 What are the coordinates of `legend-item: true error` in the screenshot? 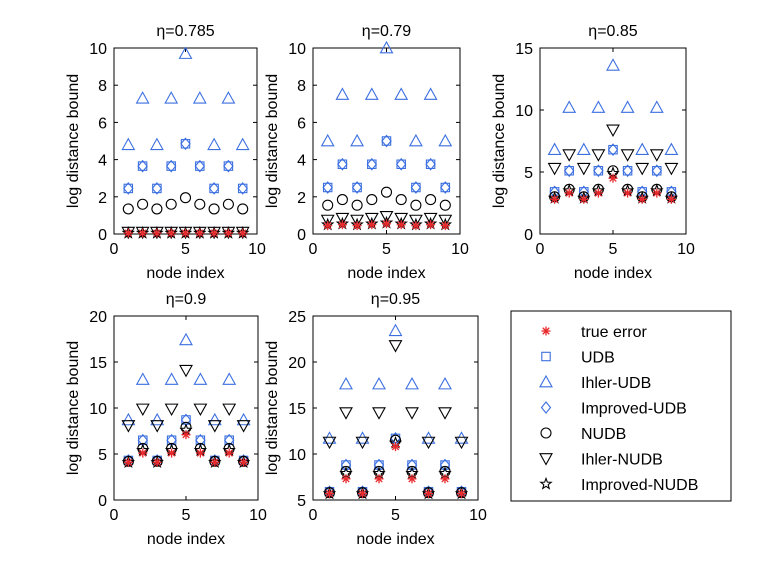 It's located at (594, 332).